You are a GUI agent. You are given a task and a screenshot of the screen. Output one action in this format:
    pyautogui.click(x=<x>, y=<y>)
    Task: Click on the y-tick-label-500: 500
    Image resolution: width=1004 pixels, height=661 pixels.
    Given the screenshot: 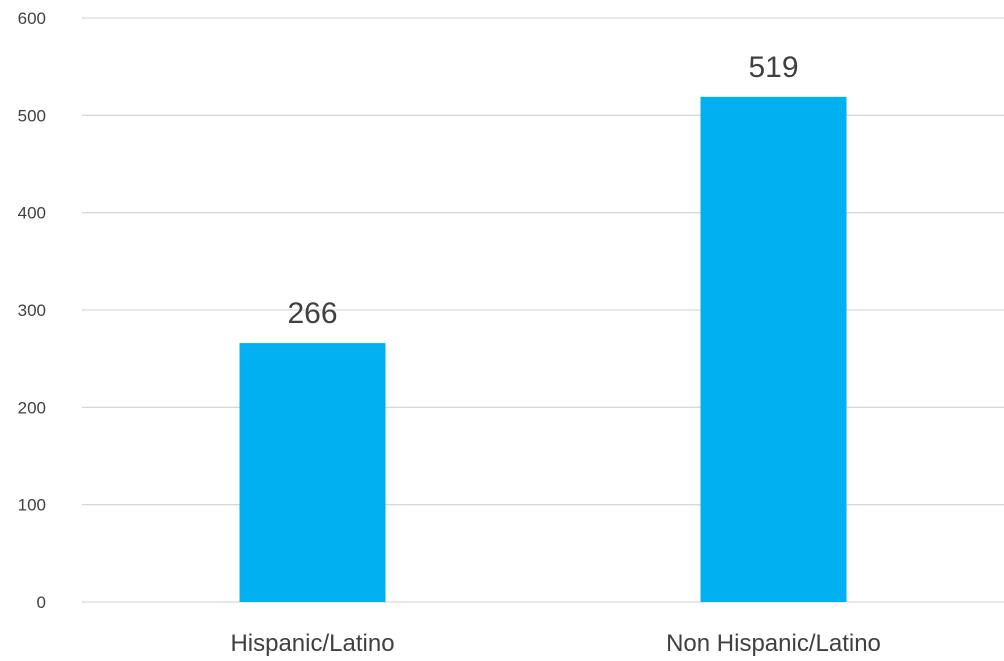 What is the action you would take?
    pyautogui.click(x=32, y=115)
    